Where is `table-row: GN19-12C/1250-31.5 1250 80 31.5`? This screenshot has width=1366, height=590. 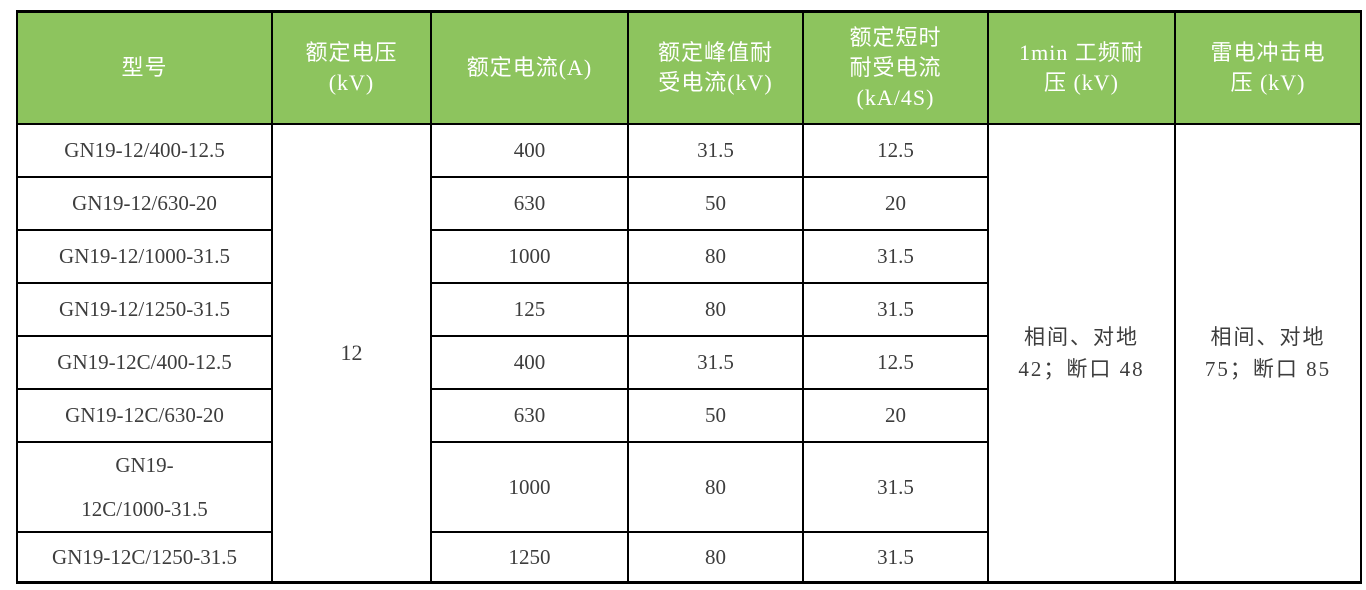 table-row: GN19-12C/1250-31.5 1250 80 31.5 is located at coordinates (688, 557).